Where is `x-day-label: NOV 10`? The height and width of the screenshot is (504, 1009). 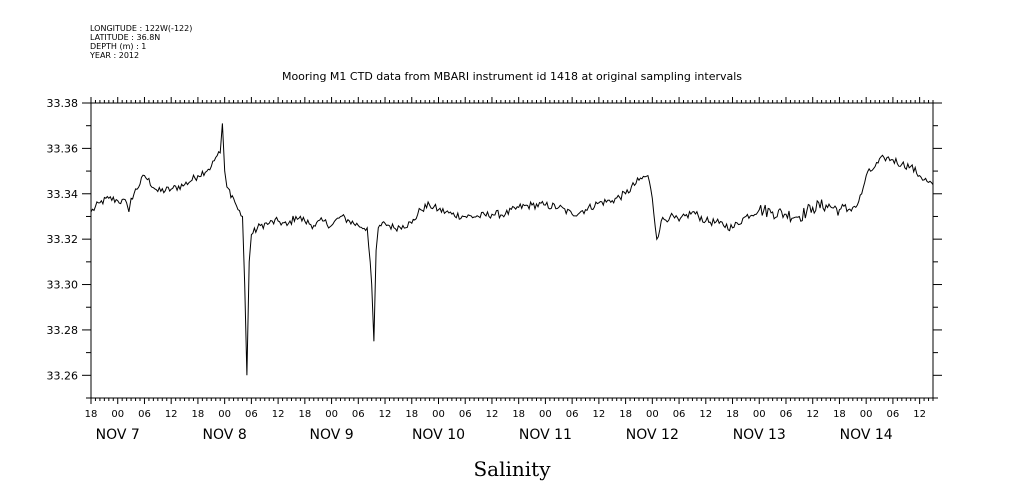
x-day-label: NOV 10 is located at coordinates (438, 435).